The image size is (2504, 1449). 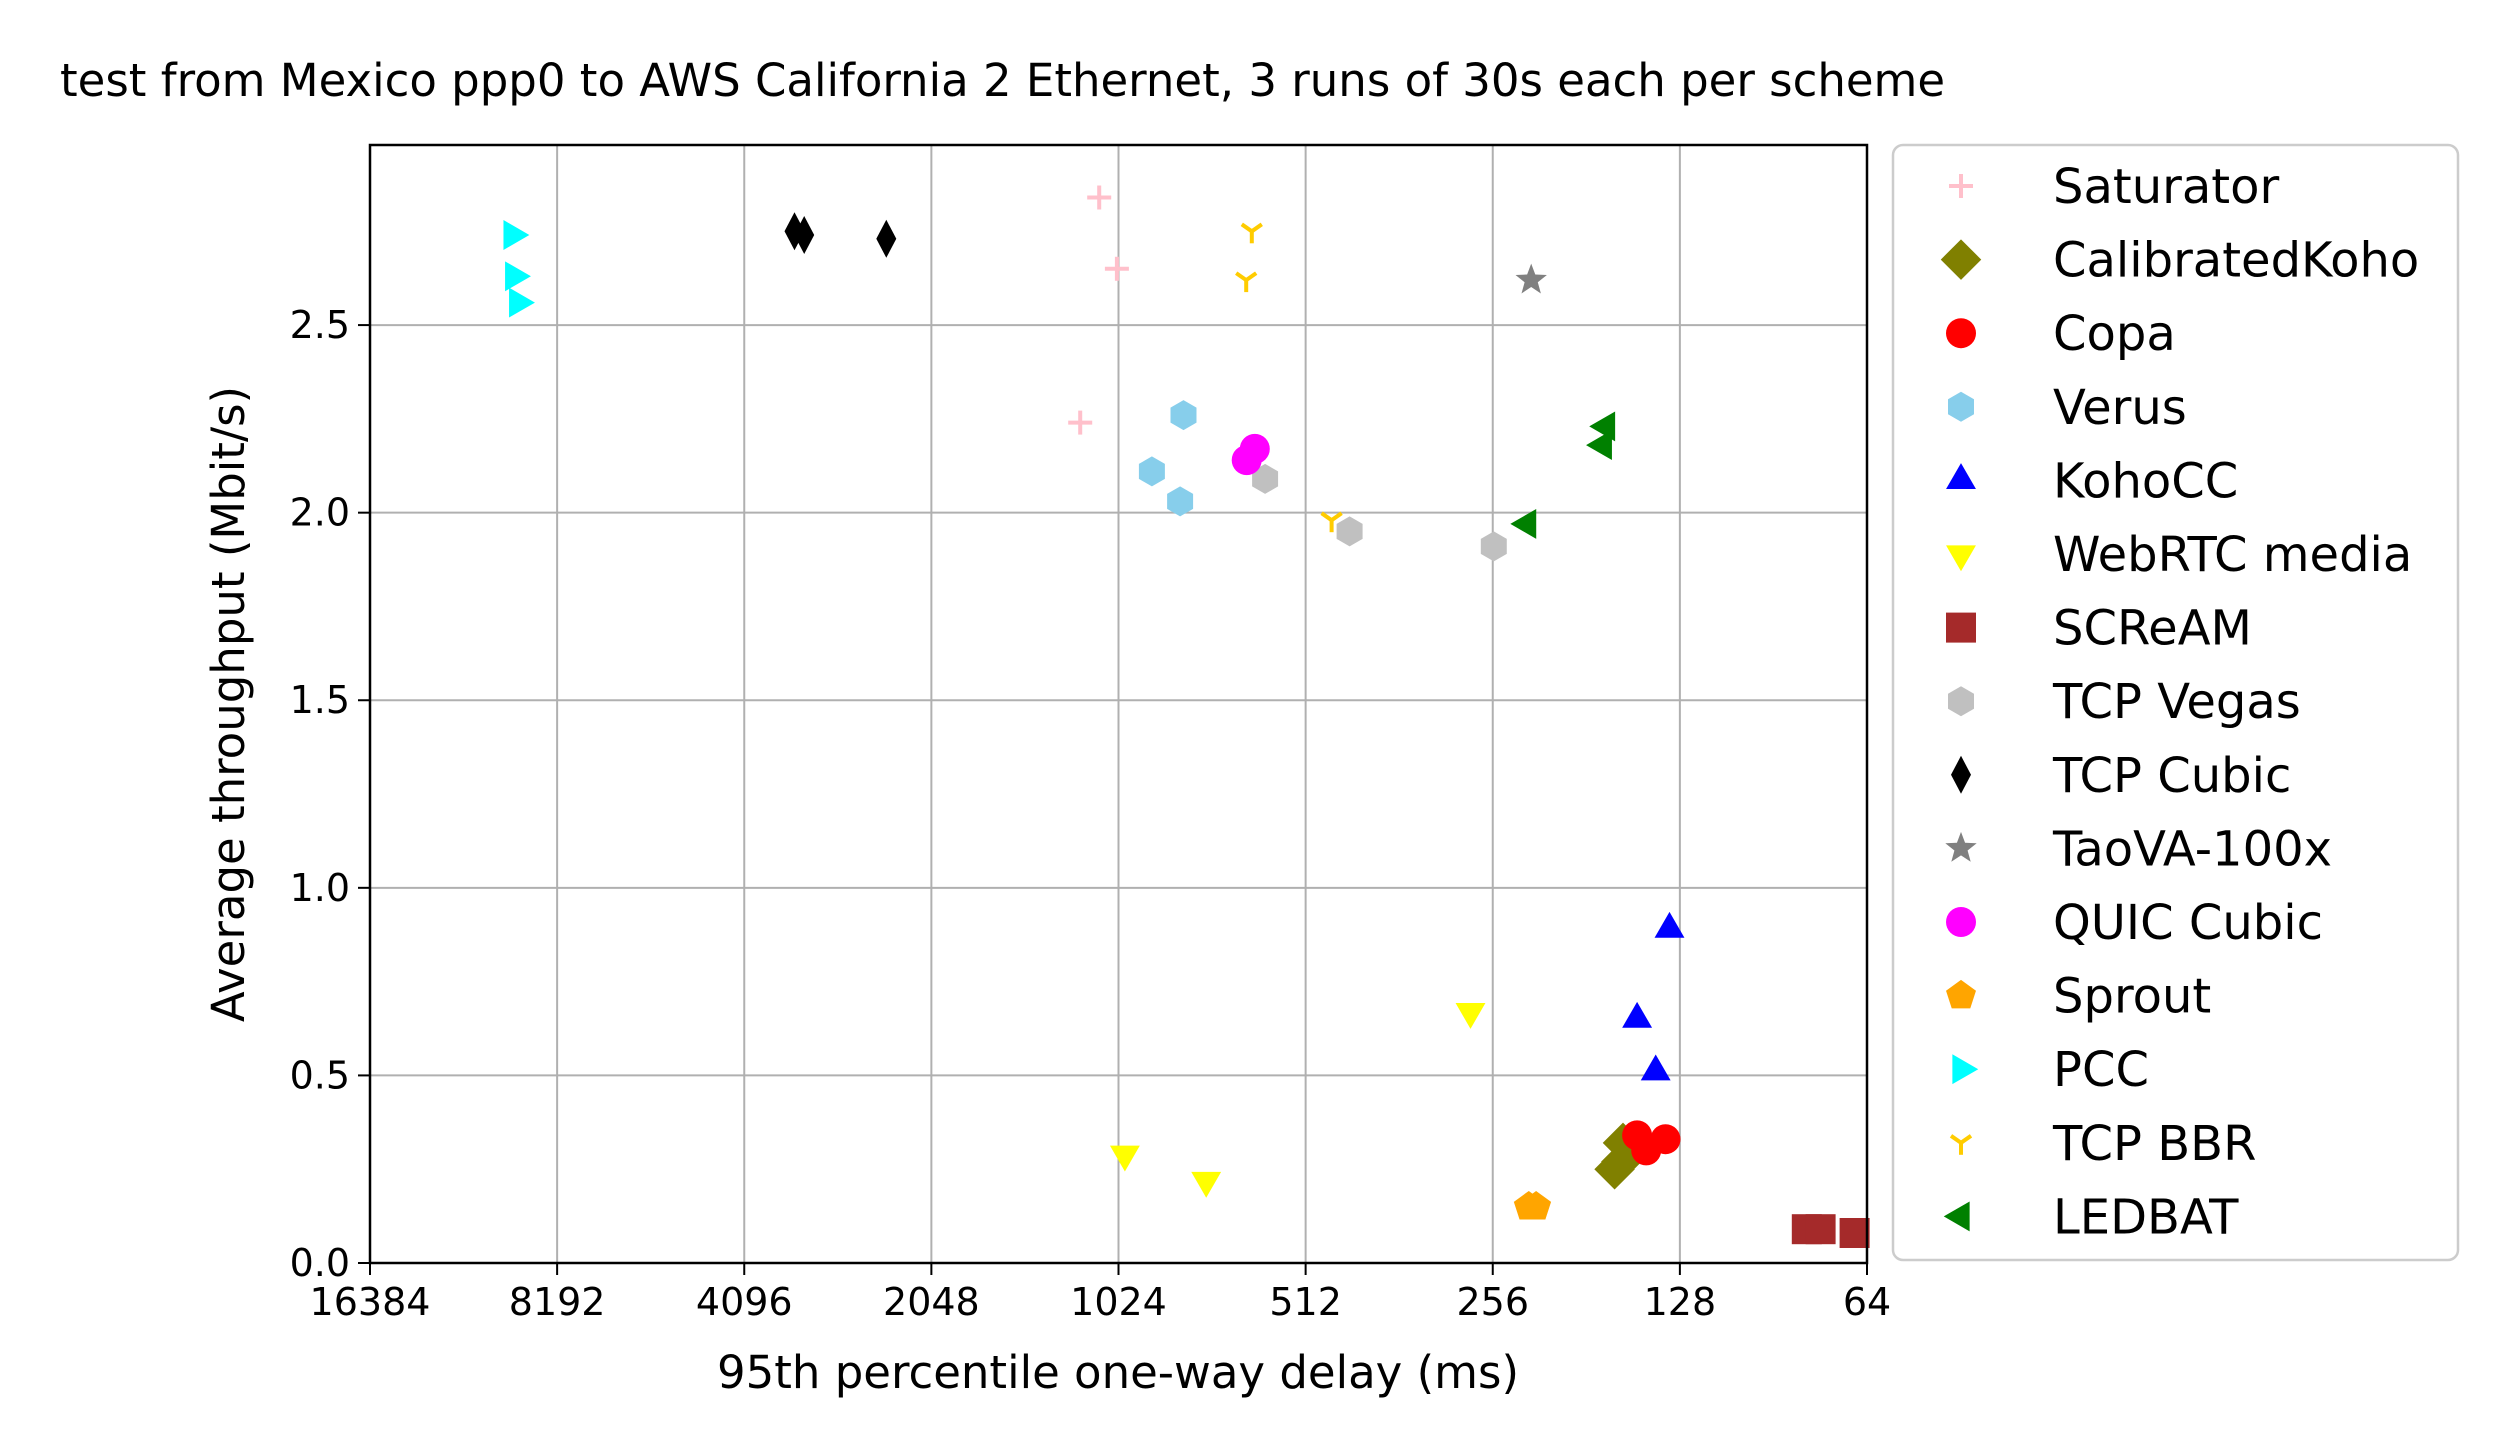 I want to click on x-tick-label: 1024, so click(x=1118, y=1302).